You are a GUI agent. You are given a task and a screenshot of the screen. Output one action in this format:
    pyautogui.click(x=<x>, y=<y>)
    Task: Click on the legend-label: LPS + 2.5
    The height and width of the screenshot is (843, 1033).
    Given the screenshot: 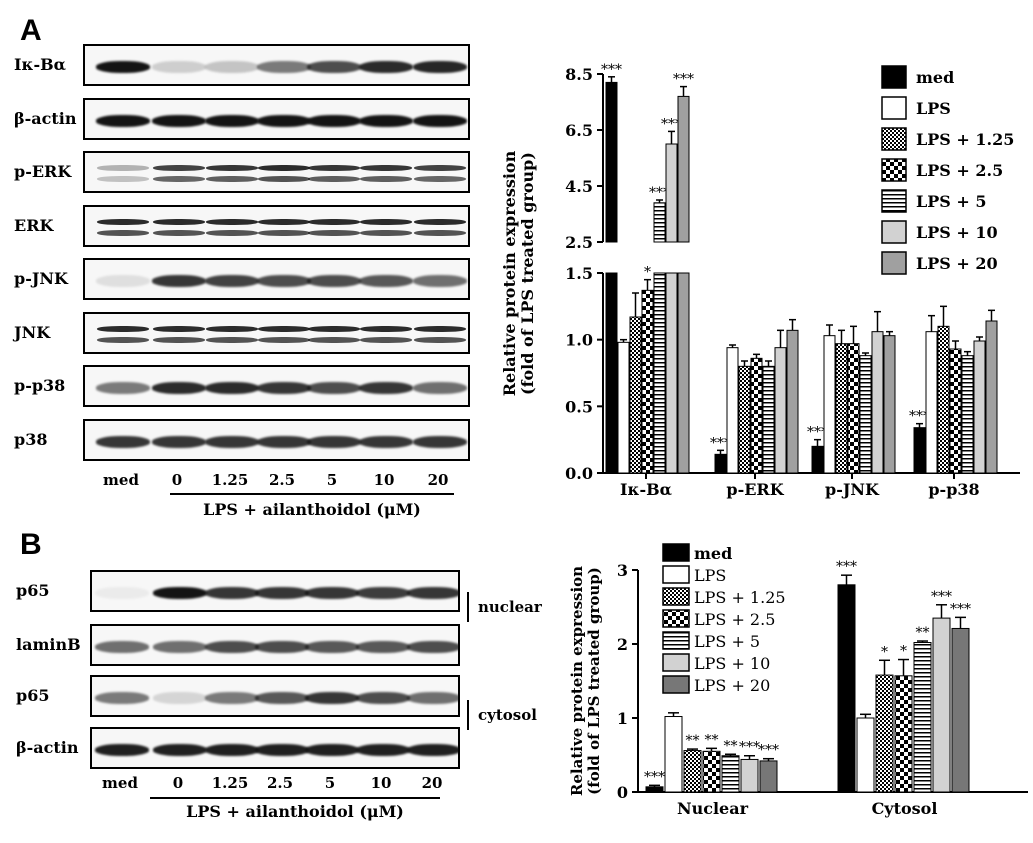 What is the action you would take?
    pyautogui.click(x=959, y=170)
    